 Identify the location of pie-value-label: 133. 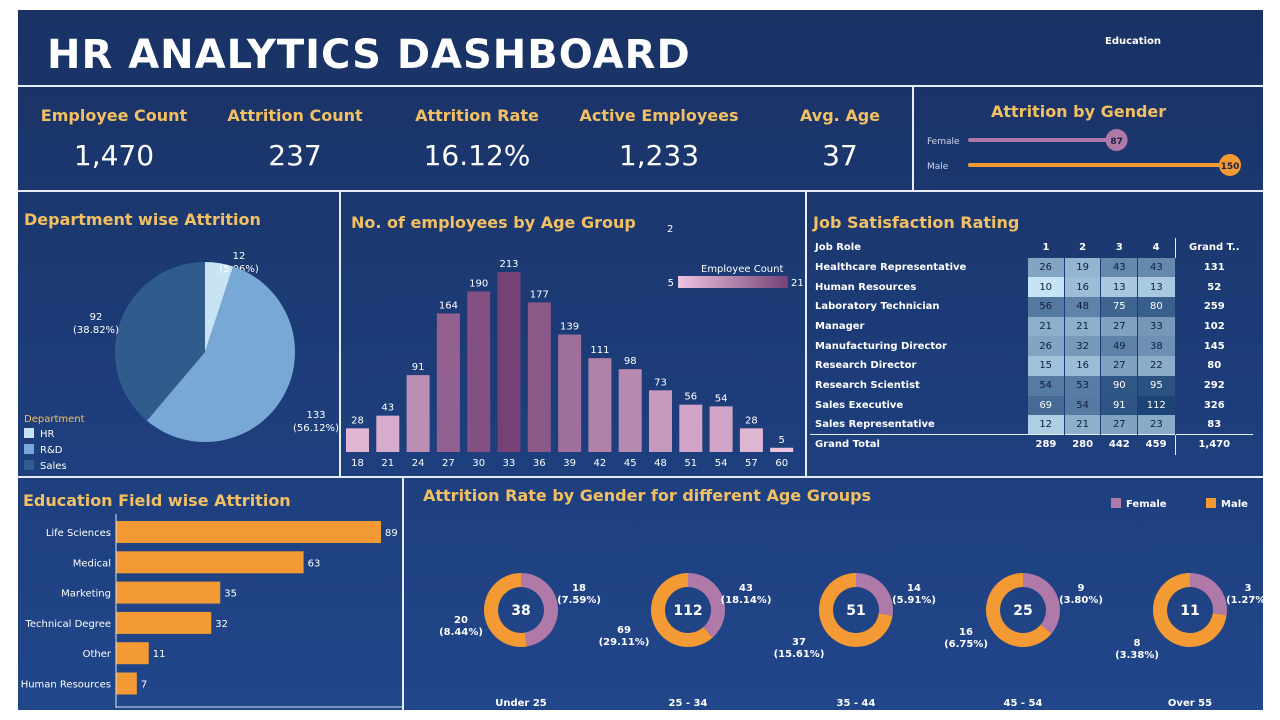
(315, 415).